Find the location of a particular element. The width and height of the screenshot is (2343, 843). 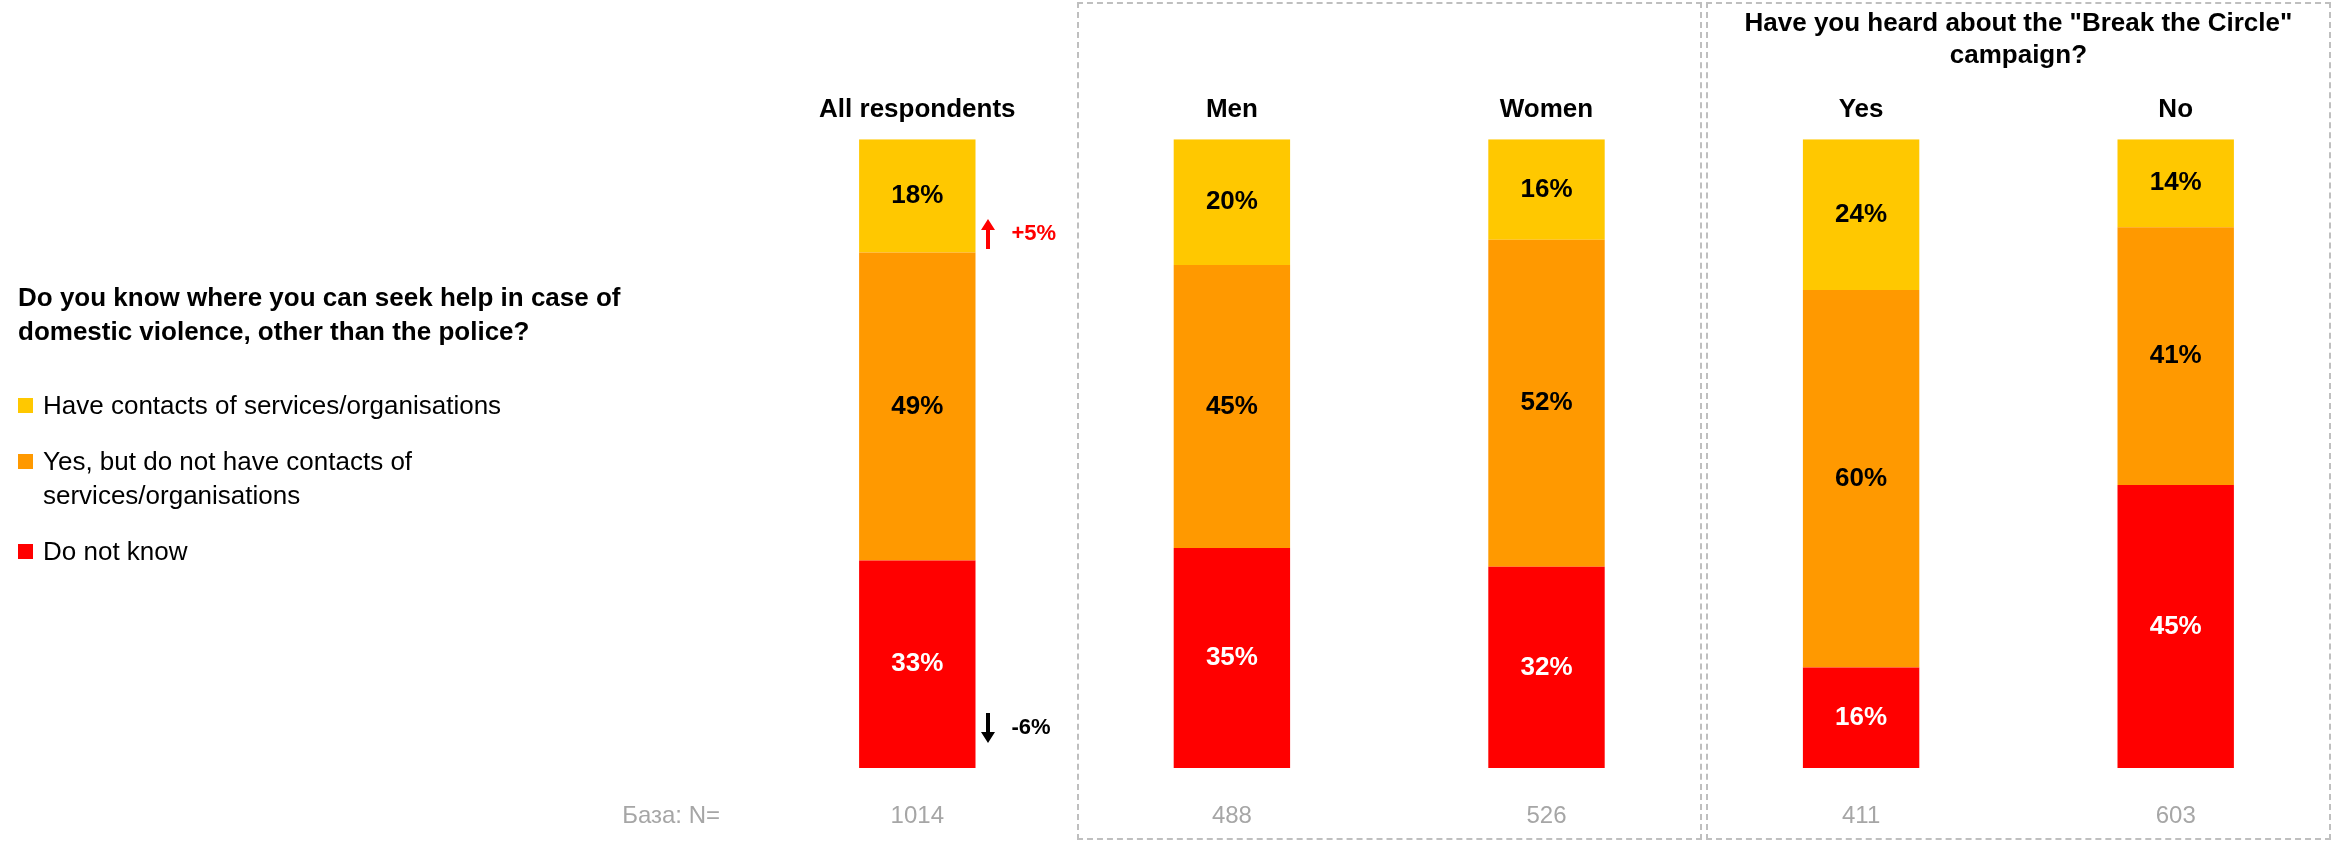

legend-label: Do not know is located at coordinates (115, 551).